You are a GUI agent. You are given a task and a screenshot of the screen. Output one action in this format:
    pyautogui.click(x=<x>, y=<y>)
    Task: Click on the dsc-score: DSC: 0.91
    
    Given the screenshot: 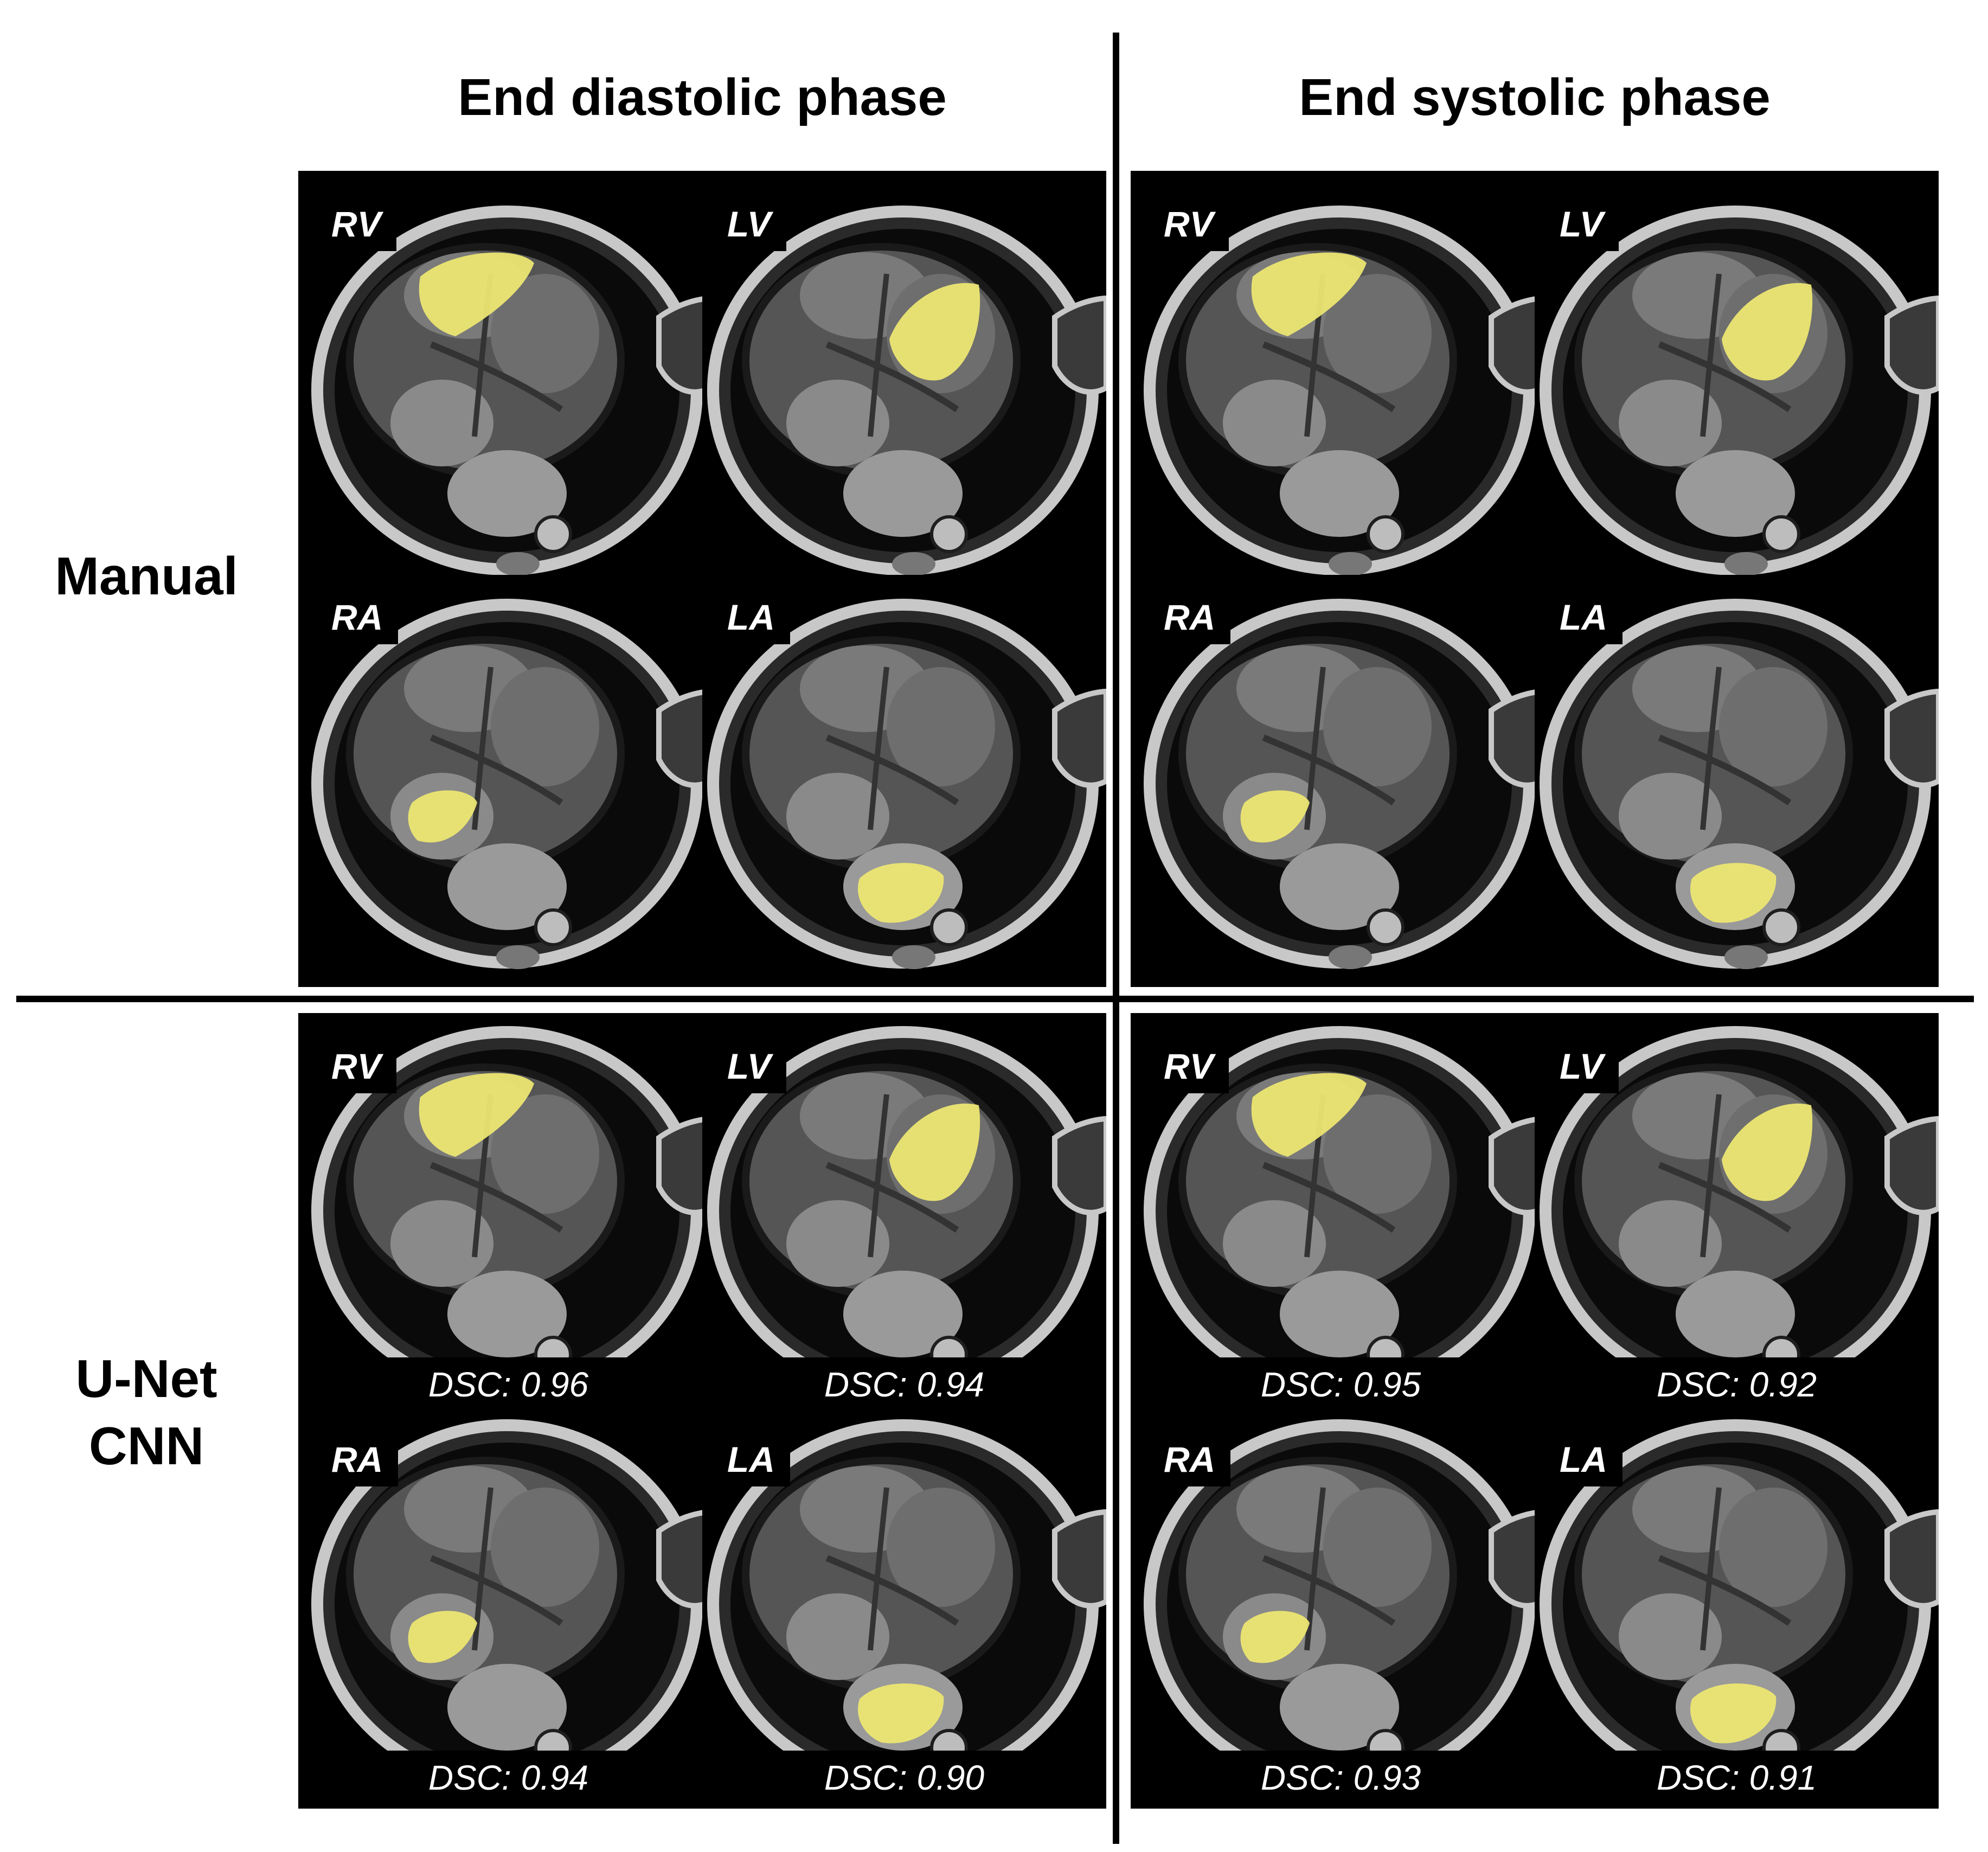 What is the action you would take?
    pyautogui.click(x=1737, y=1778)
    